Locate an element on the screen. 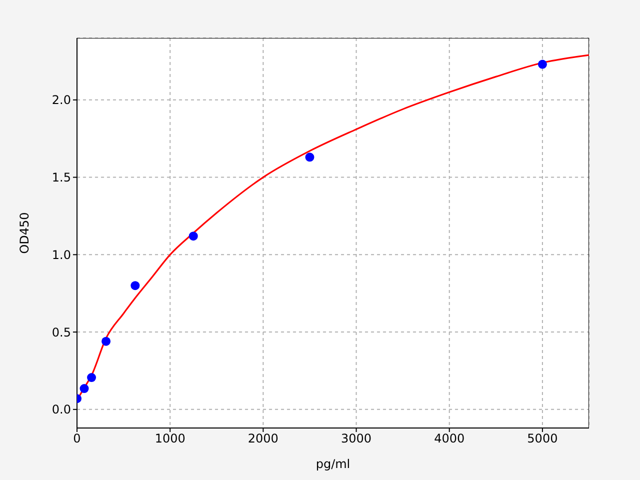 The width and height of the screenshot is (640, 480). x-tick-label: 5000 is located at coordinates (542, 439).